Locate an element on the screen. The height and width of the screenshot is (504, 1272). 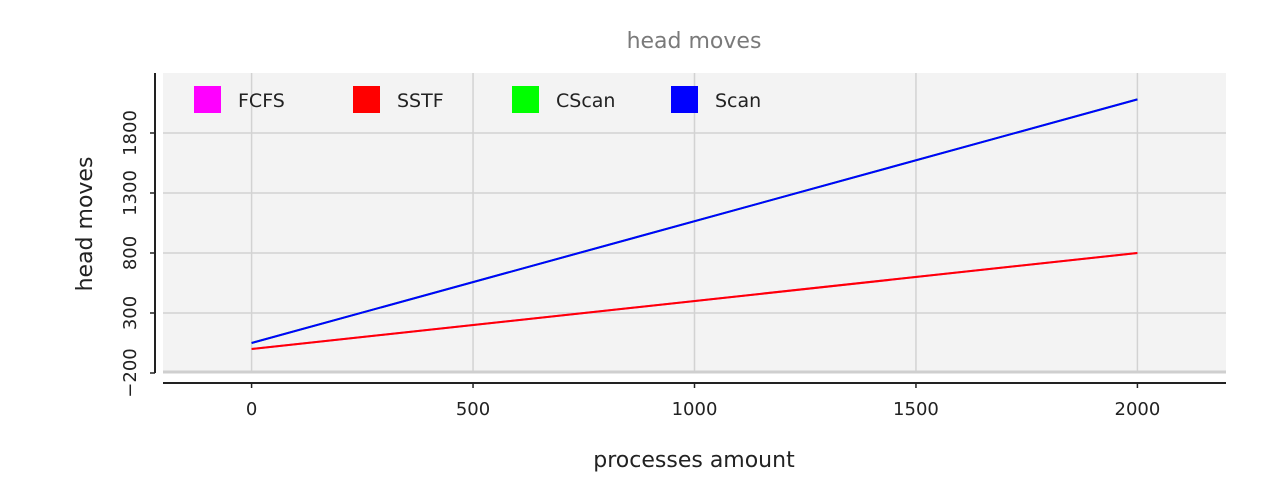
x-tick-label: 1000 is located at coordinates (695, 409).